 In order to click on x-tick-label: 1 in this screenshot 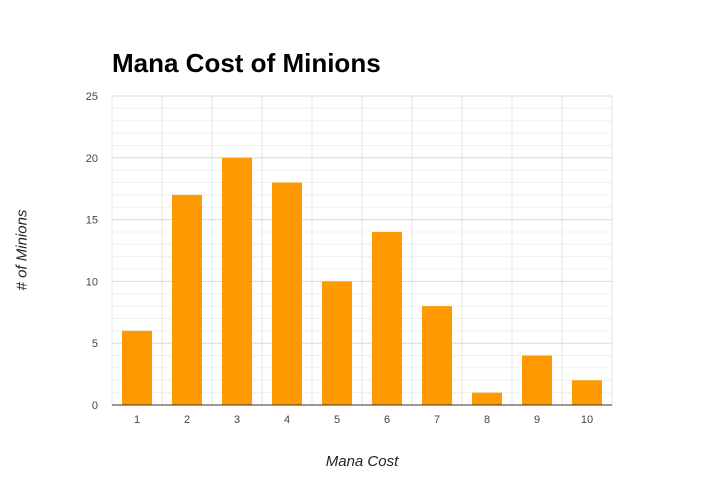, I will do `click(137, 420)`.